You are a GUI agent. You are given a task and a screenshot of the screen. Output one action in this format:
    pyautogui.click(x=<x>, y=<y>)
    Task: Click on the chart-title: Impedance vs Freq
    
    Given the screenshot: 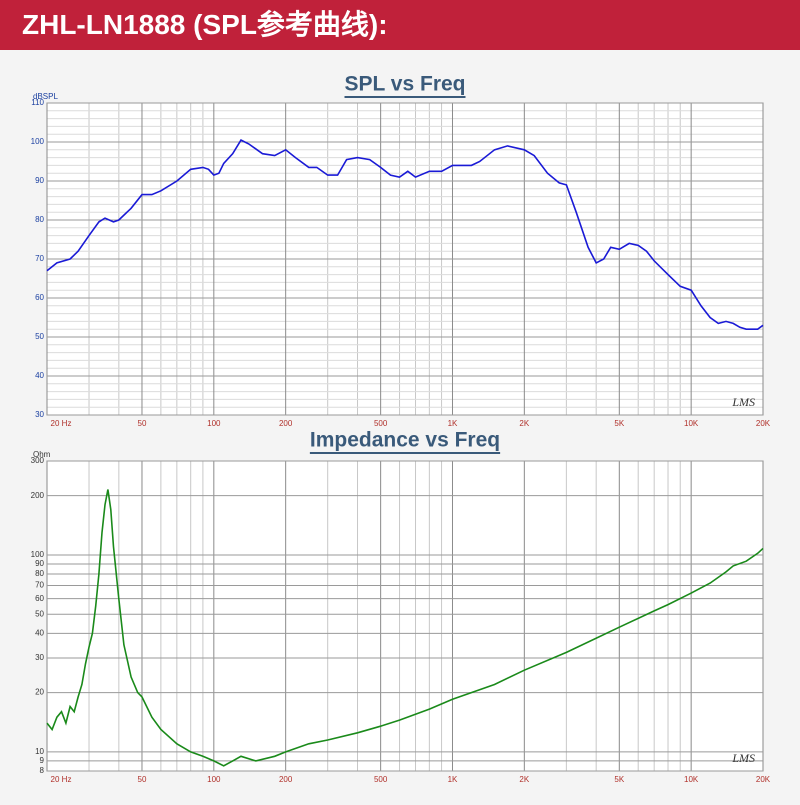 What is the action you would take?
    pyautogui.click(x=405, y=440)
    